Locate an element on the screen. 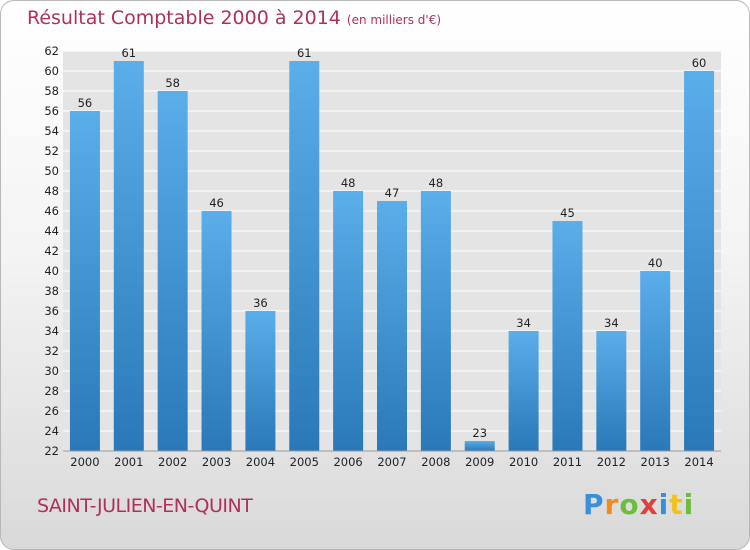 Image resolution: width=750 pixels, height=550 pixels. y-tick-label: 24 is located at coordinates (51, 431).